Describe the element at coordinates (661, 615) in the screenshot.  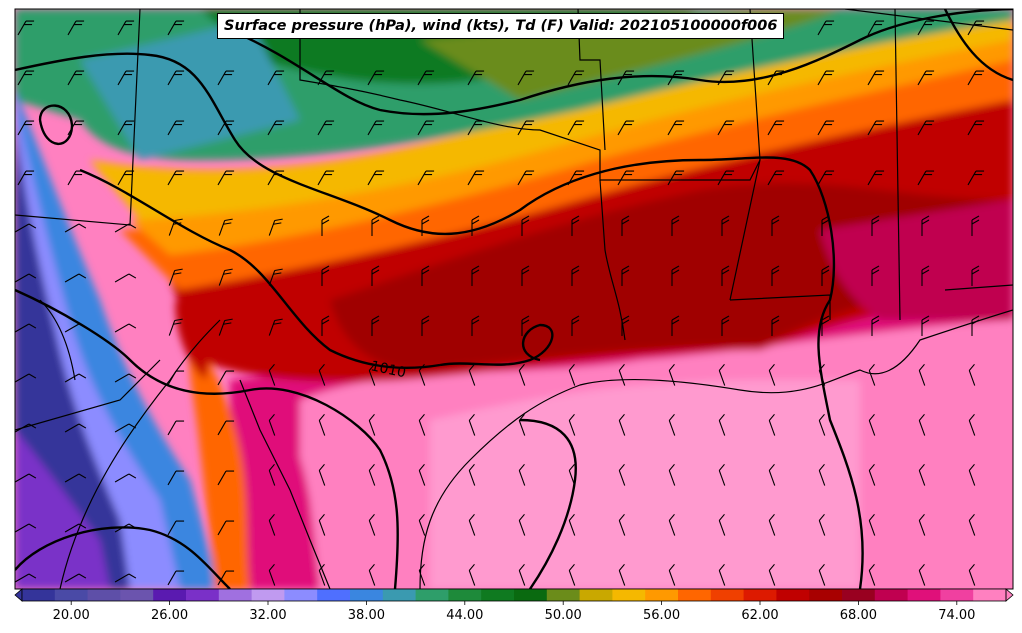
I see `colorbar-tick-label: 56.00` at that location.